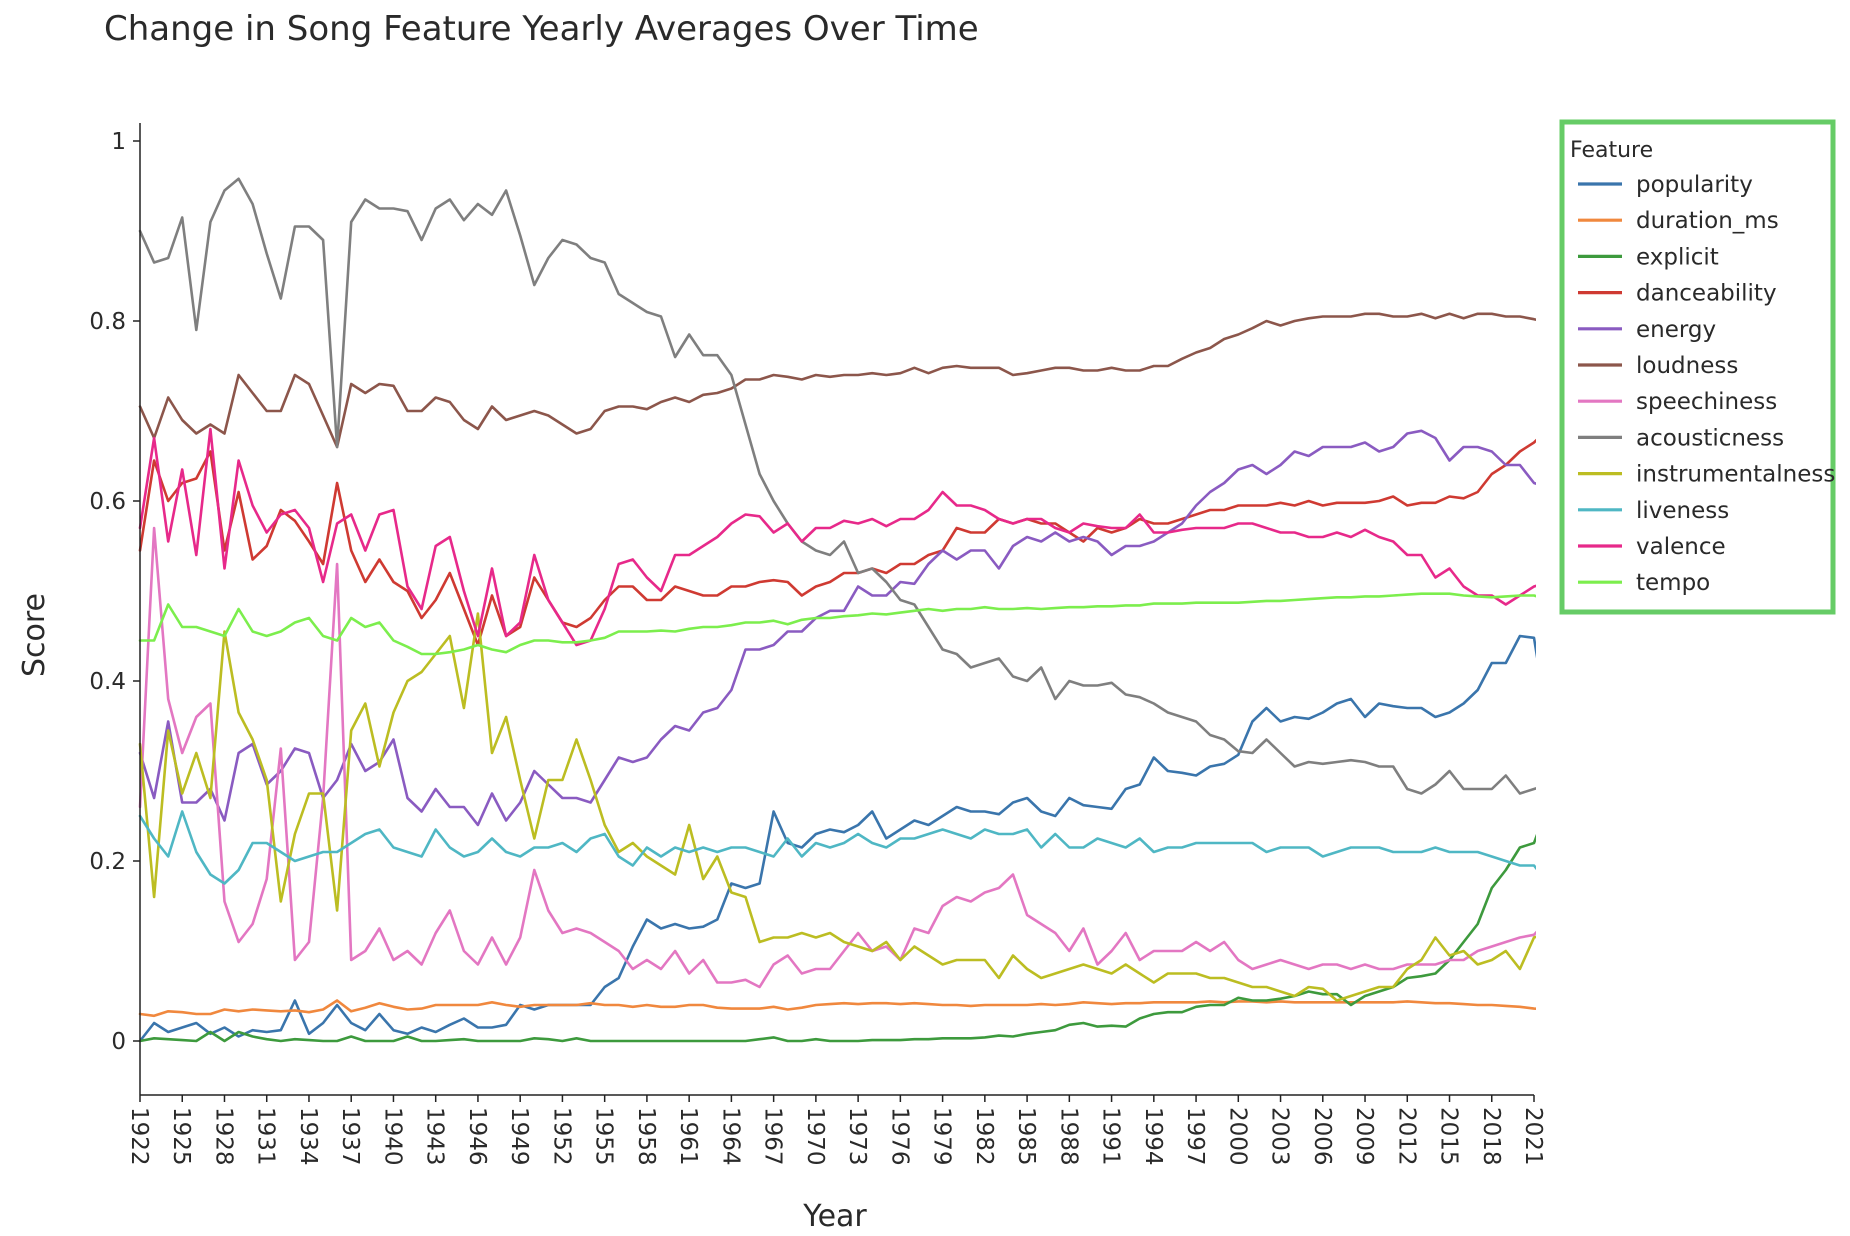 The image size is (1850, 1236). Describe the element at coordinates (1449, 1136) in the screenshot. I see `x-tick-label: 2015` at that location.